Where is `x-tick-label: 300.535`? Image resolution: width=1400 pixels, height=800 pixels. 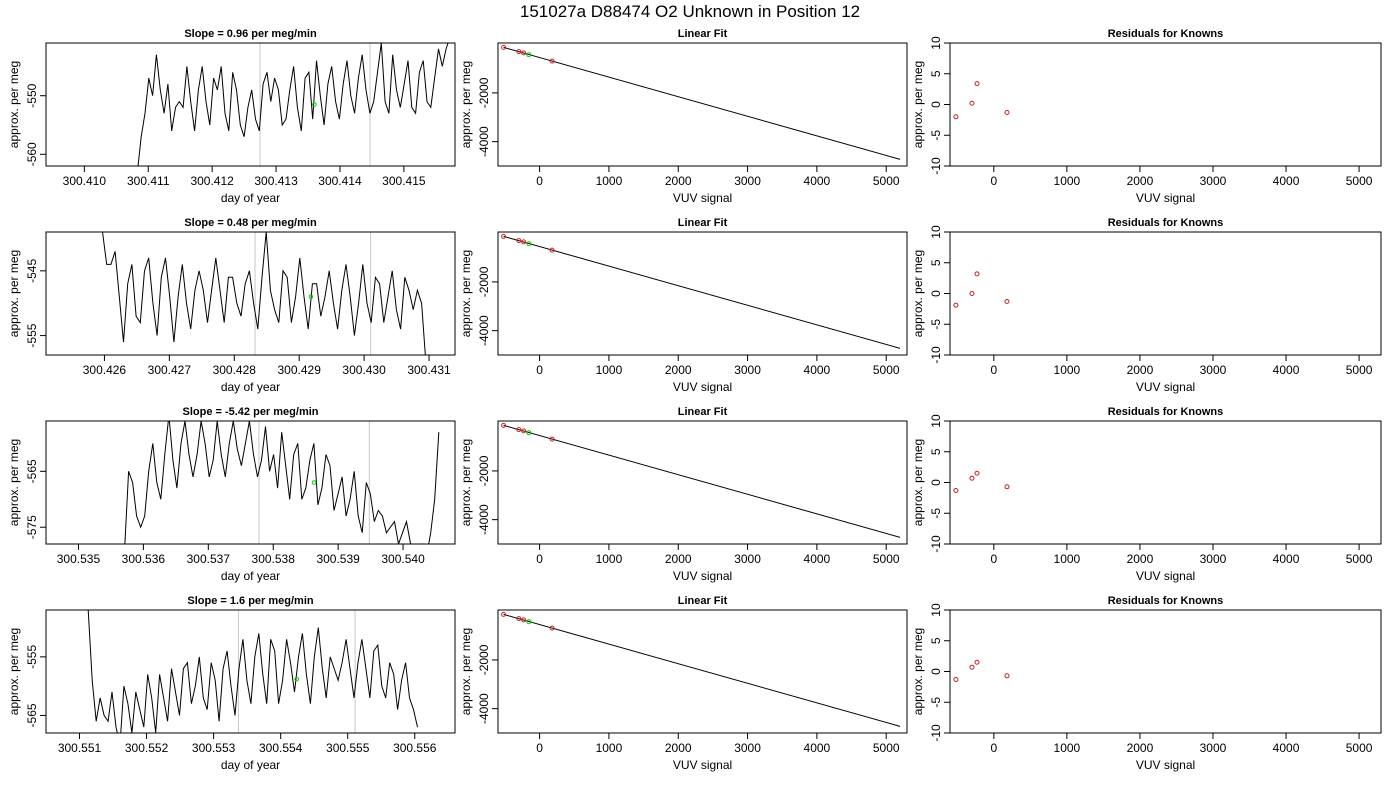
x-tick-label: 300.535 is located at coordinates (79, 559).